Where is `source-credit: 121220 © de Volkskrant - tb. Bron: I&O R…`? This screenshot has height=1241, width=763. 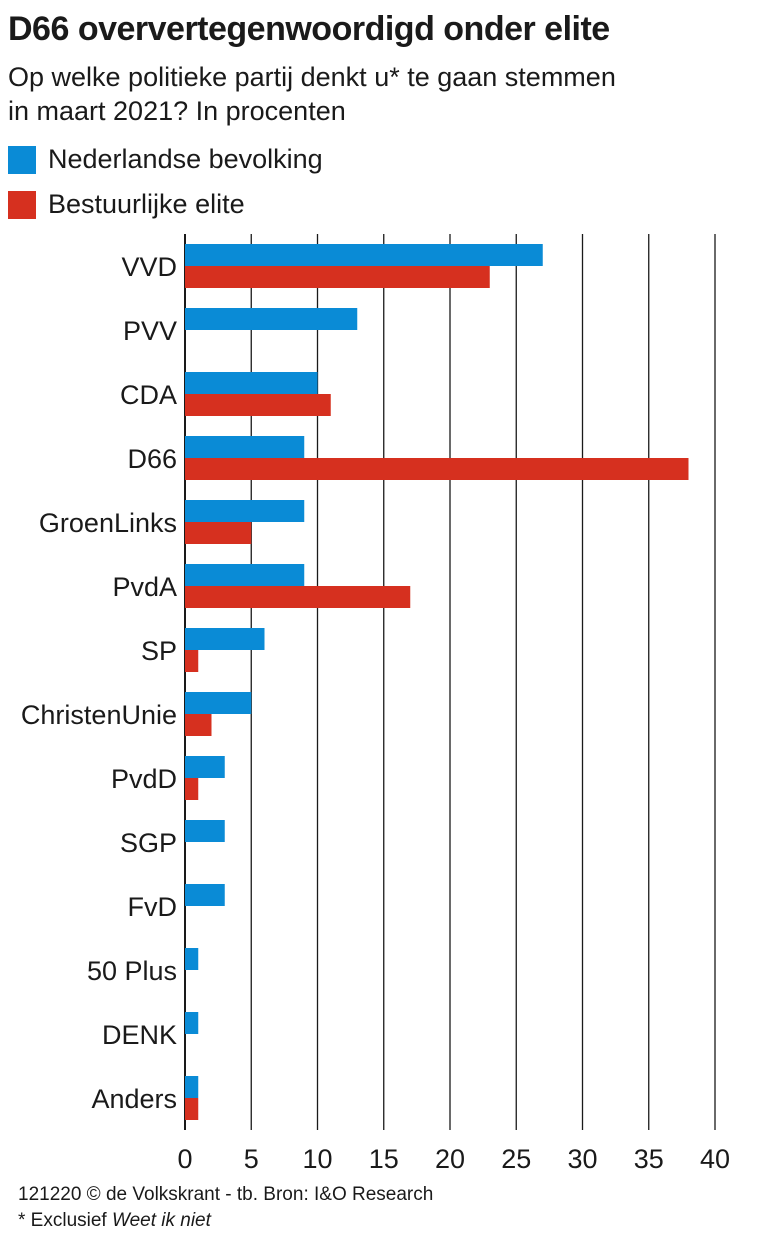
source-credit: 121220 © de Volkskrant - tb. Bron: I&O R… is located at coordinates (226, 1194).